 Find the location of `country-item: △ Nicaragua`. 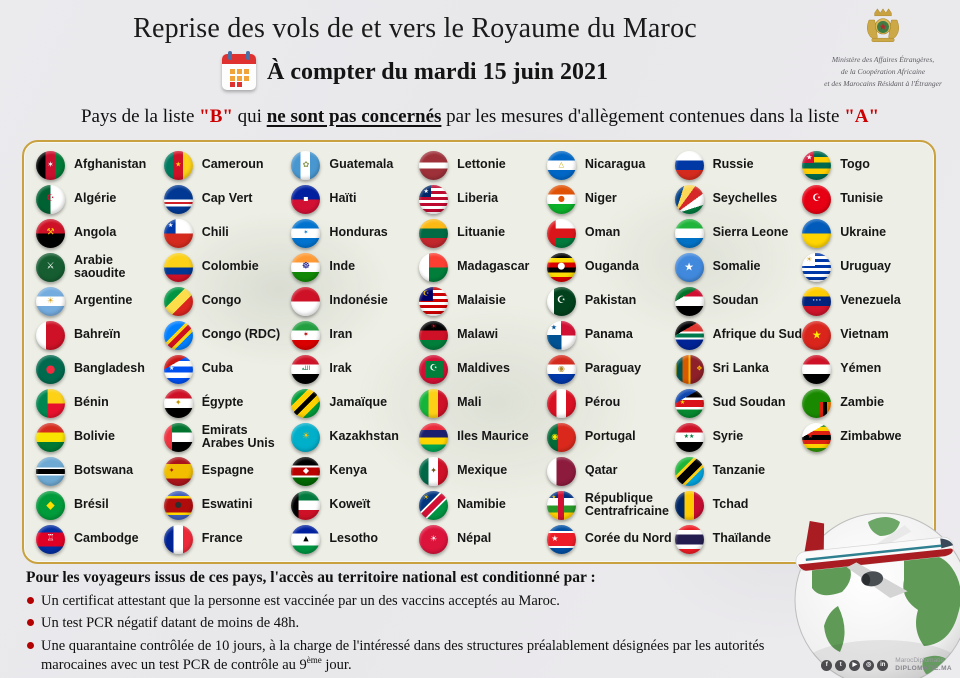

country-item: △ Nicaragua is located at coordinates (610, 165).